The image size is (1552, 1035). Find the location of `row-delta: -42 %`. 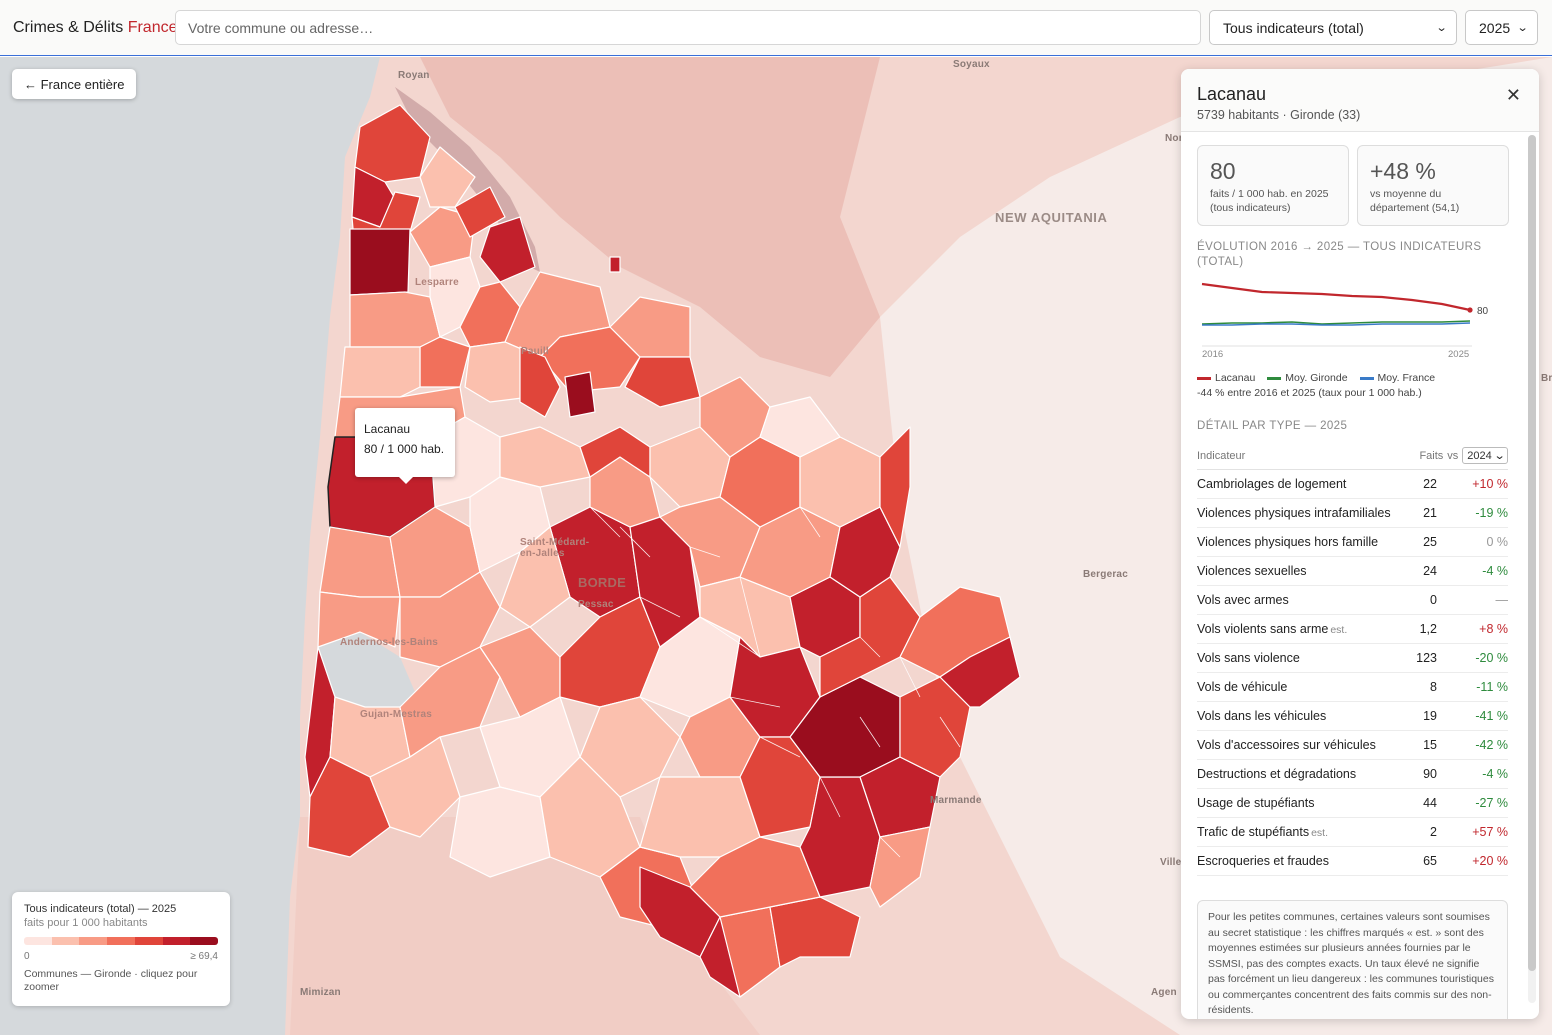

row-delta: -42 % is located at coordinates (1491, 745).